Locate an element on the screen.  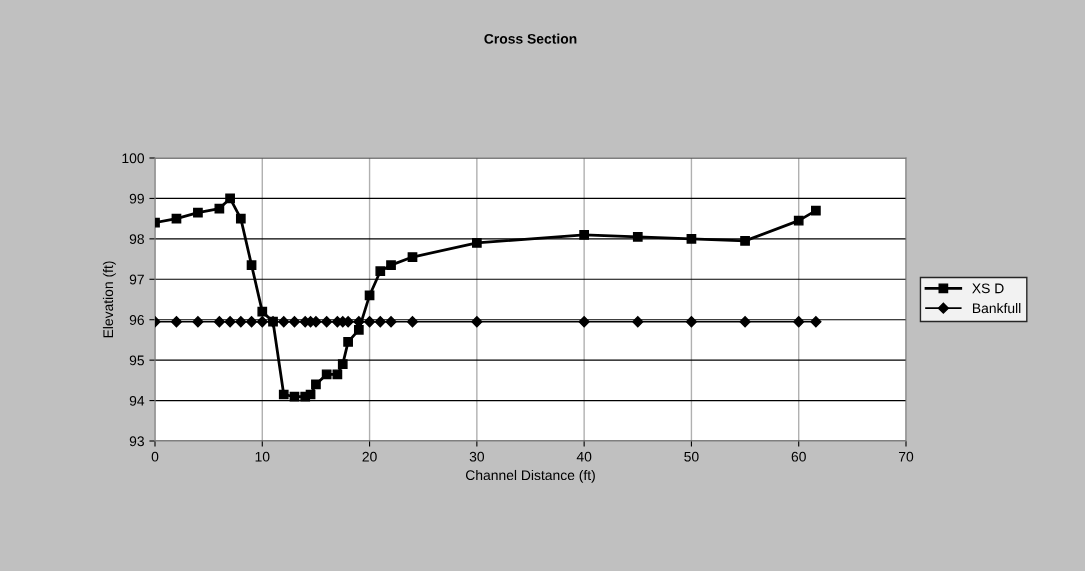
x-tick-label: 50 is located at coordinates (691, 456).